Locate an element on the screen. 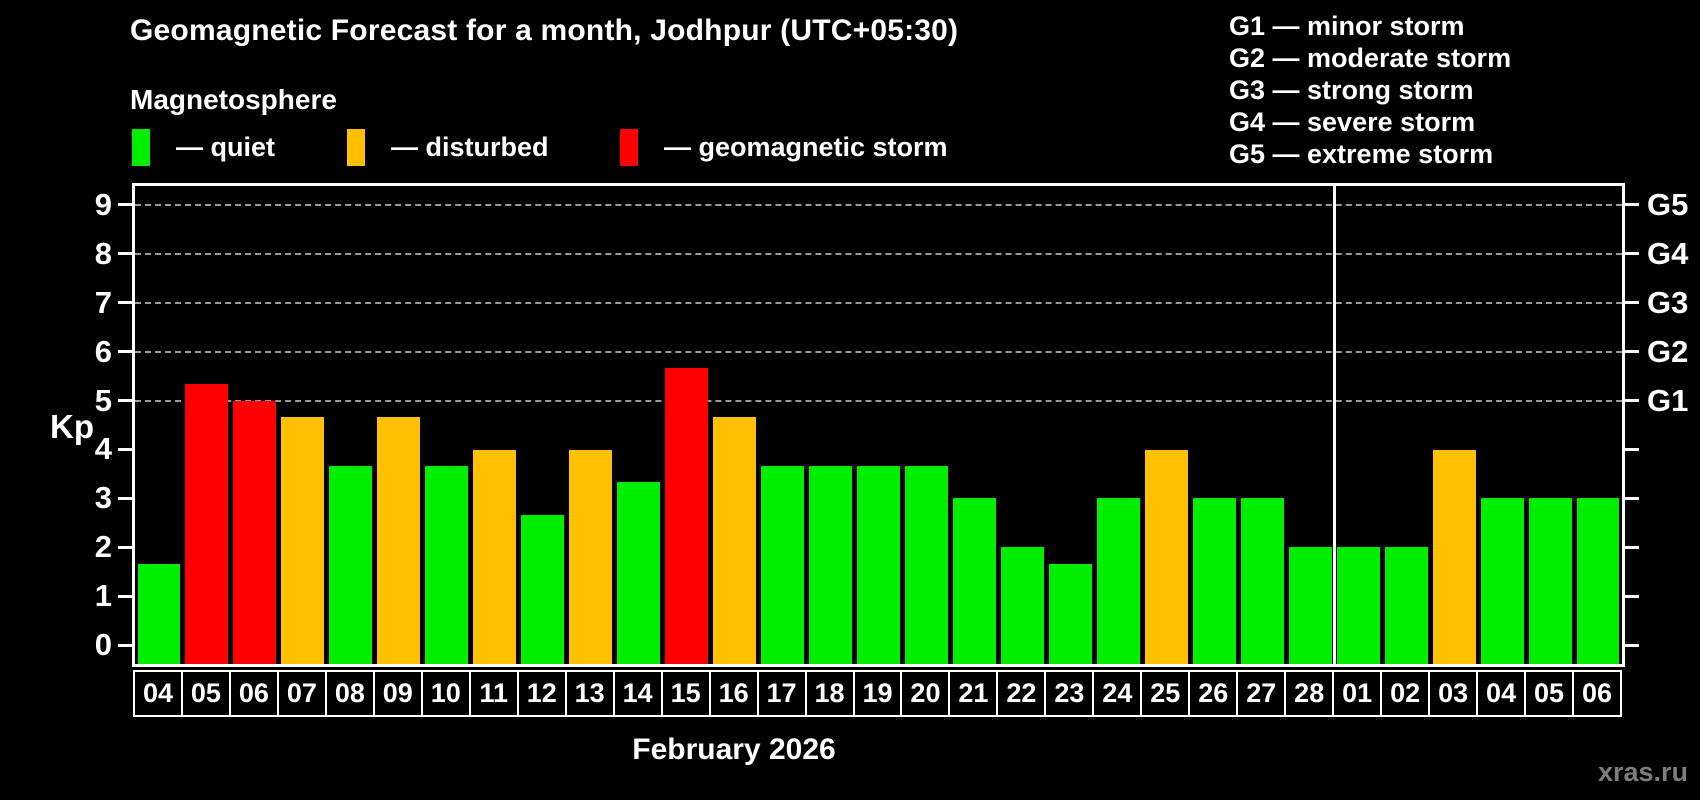 The height and width of the screenshot is (800, 1700). y-axis-tick-label: 4 is located at coordinates (103, 449).